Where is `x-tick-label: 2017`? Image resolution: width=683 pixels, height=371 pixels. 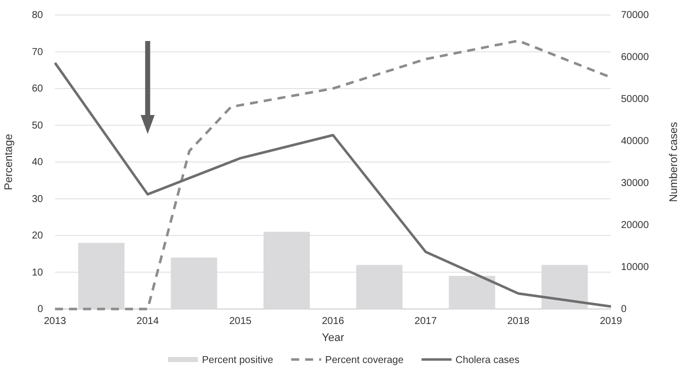
x-tick-label: 2017 is located at coordinates (426, 322).